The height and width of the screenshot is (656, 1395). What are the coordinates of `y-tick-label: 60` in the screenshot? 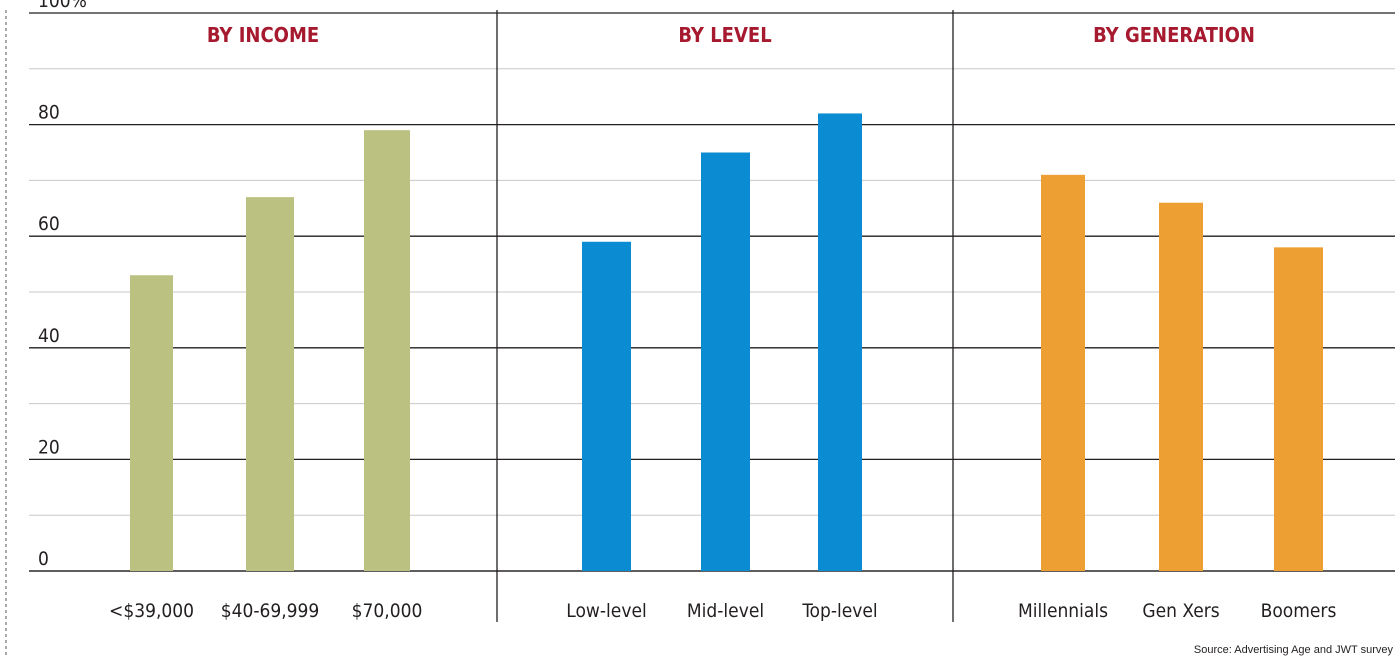 It's located at (49, 224).